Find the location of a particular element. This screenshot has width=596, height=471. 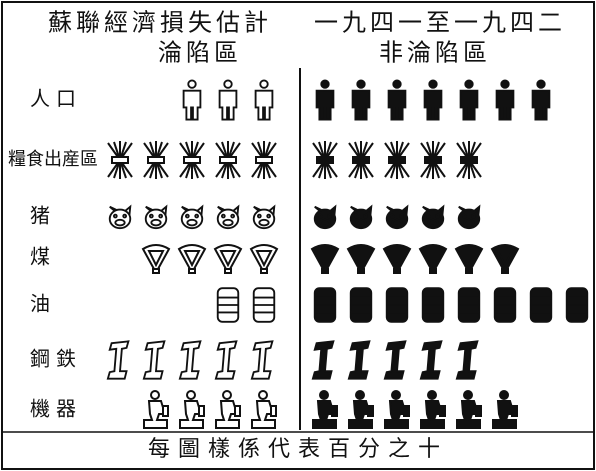

row-label: 鋼鉄 is located at coordinates (56, 359).